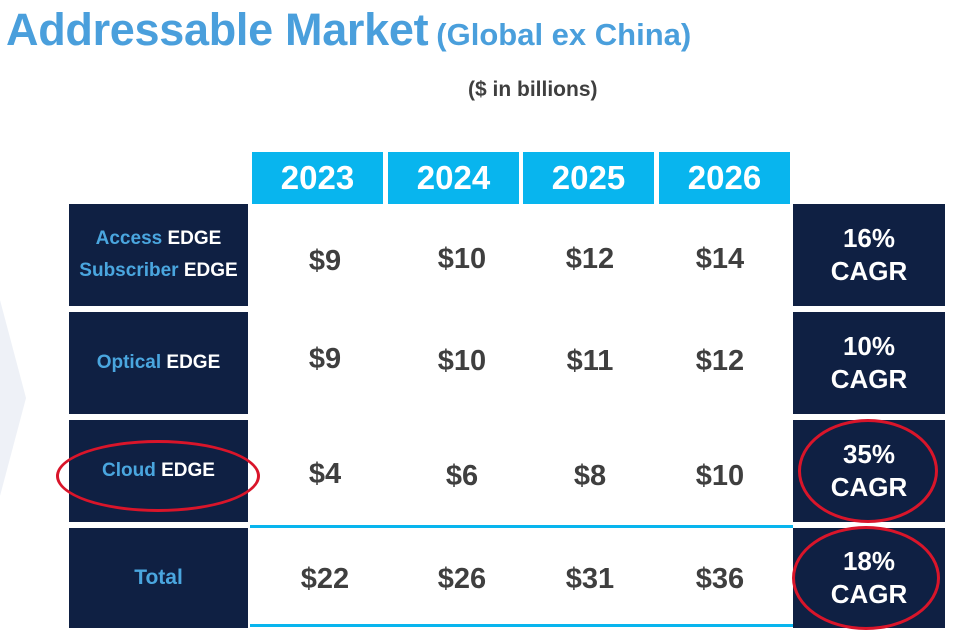 The width and height of the screenshot is (964, 644). What do you see at coordinates (588, 178) in the screenshot?
I see `year-header-2025: 2025` at bounding box center [588, 178].